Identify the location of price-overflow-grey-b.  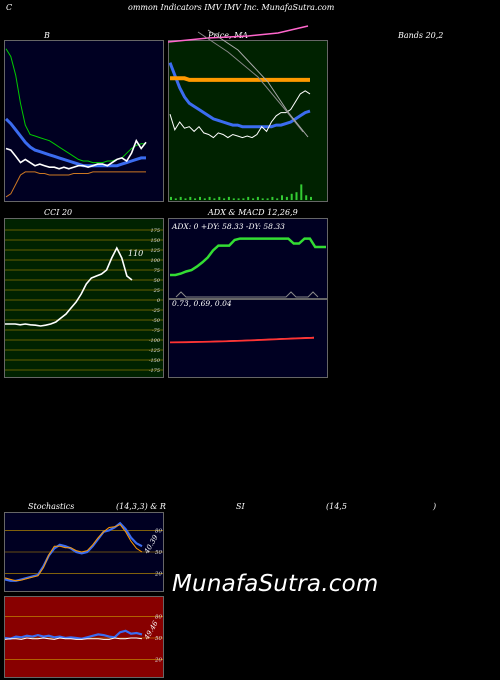
(258, 83).